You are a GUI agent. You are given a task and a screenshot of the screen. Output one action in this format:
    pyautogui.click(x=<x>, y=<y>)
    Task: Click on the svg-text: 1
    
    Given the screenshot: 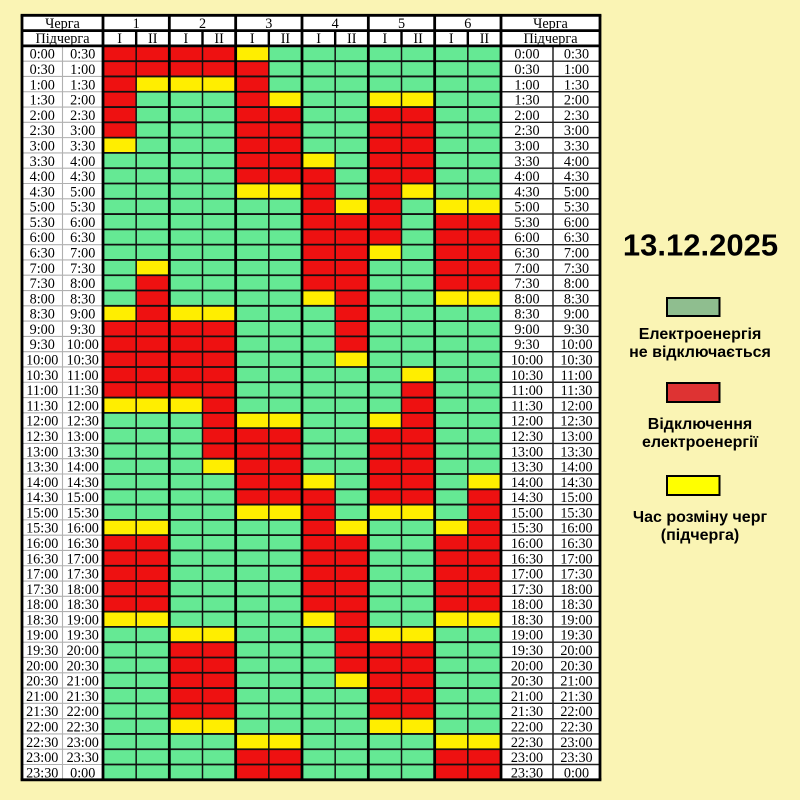 What is the action you would take?
    pyautogui.click(x=136, y=24)
    